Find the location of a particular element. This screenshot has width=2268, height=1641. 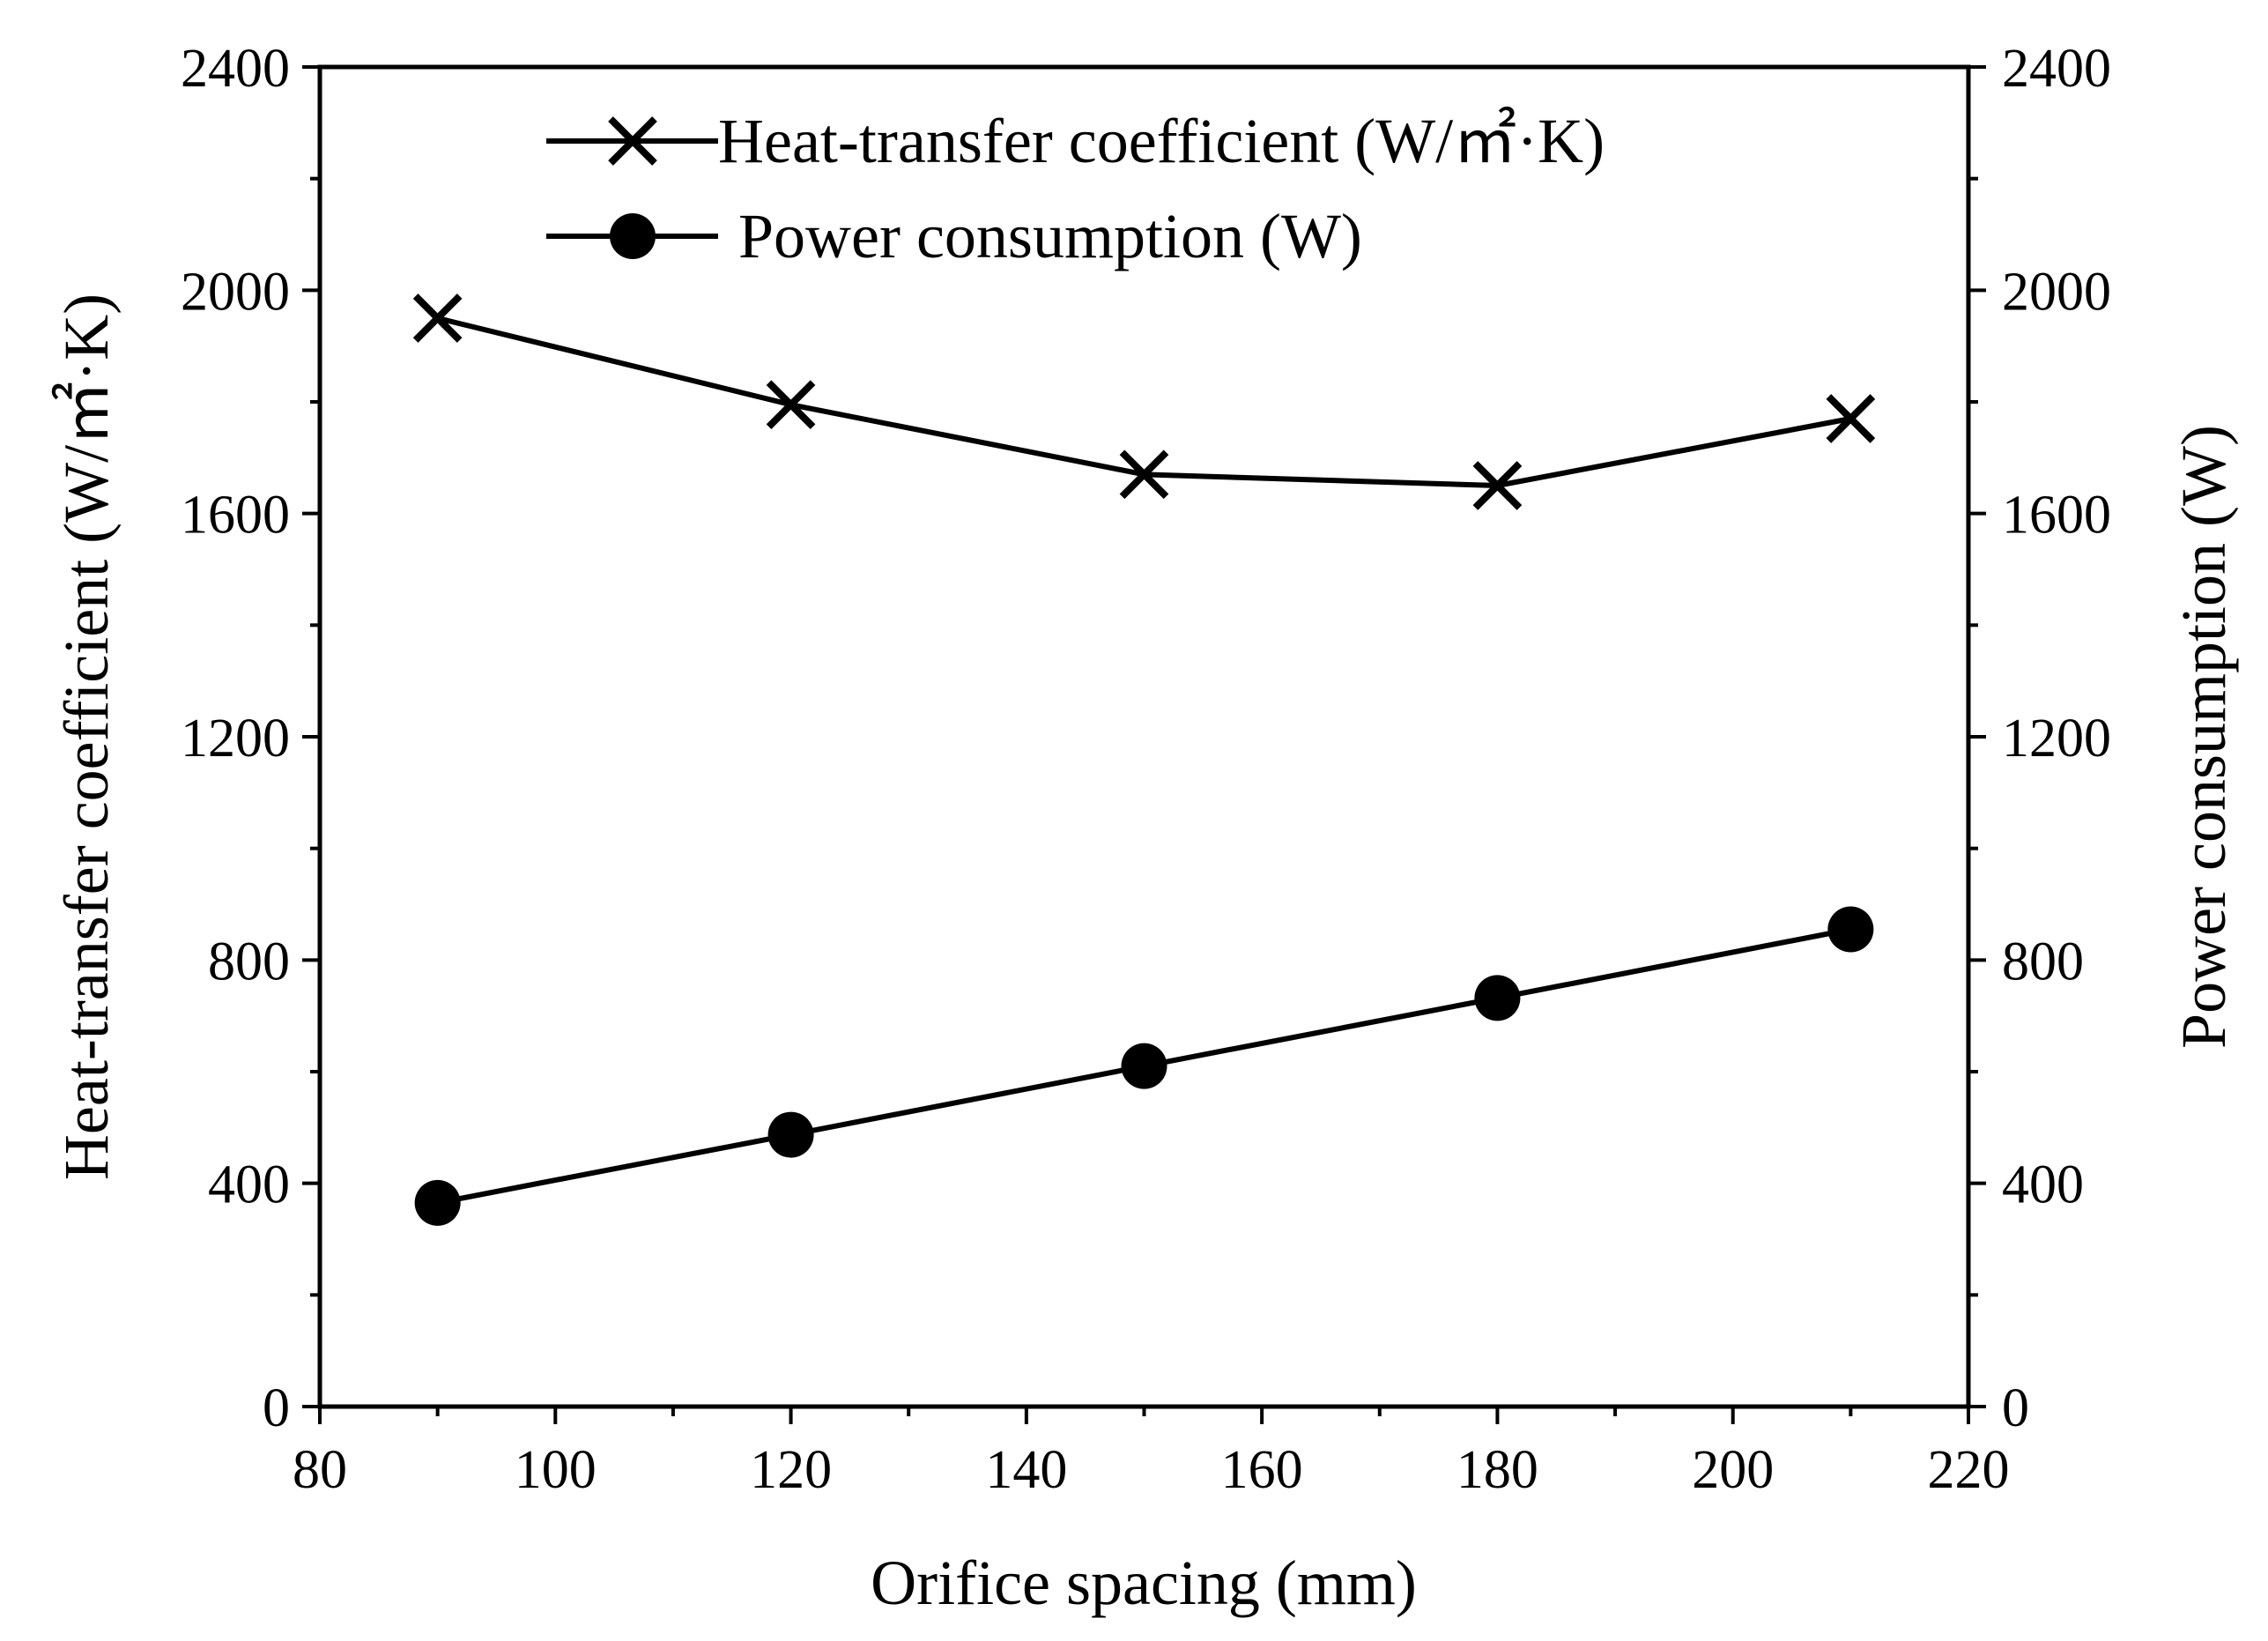

right-y-tick-label-1600: 1600 is located at coordinates (2056, 516).